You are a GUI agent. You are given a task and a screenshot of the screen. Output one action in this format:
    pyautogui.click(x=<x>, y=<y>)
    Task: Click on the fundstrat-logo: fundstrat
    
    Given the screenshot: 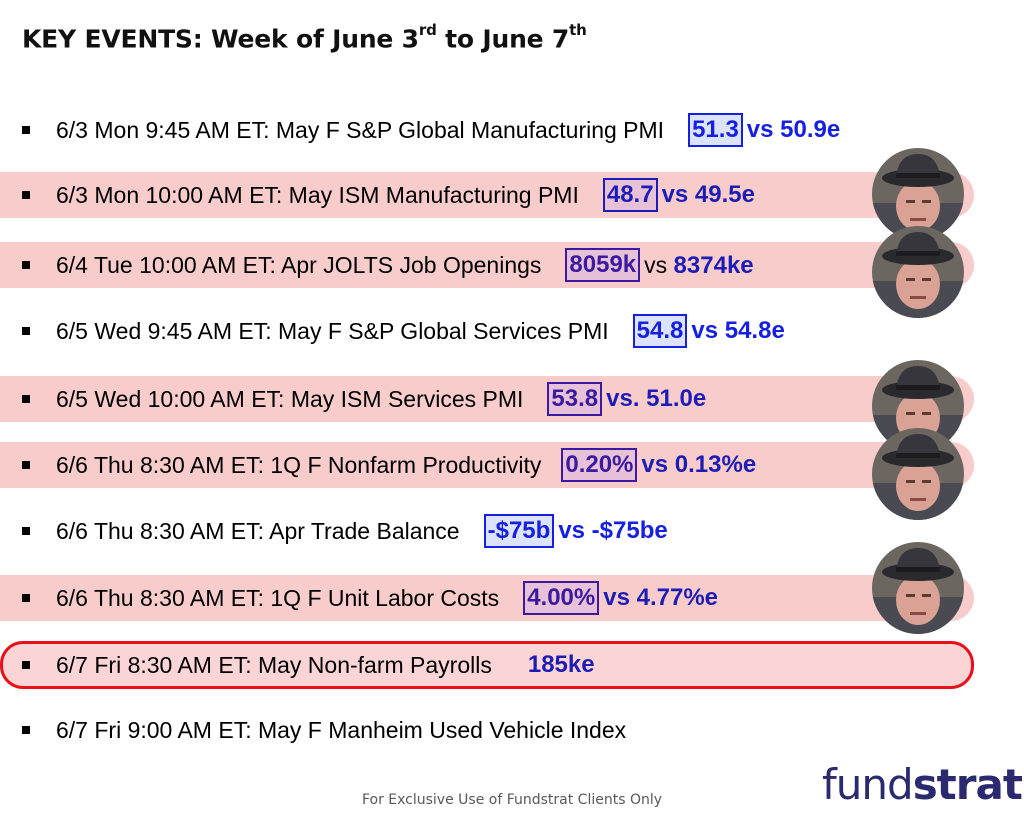 What is the action you would take?
    pyautogui.click(x=922, y=784)
    